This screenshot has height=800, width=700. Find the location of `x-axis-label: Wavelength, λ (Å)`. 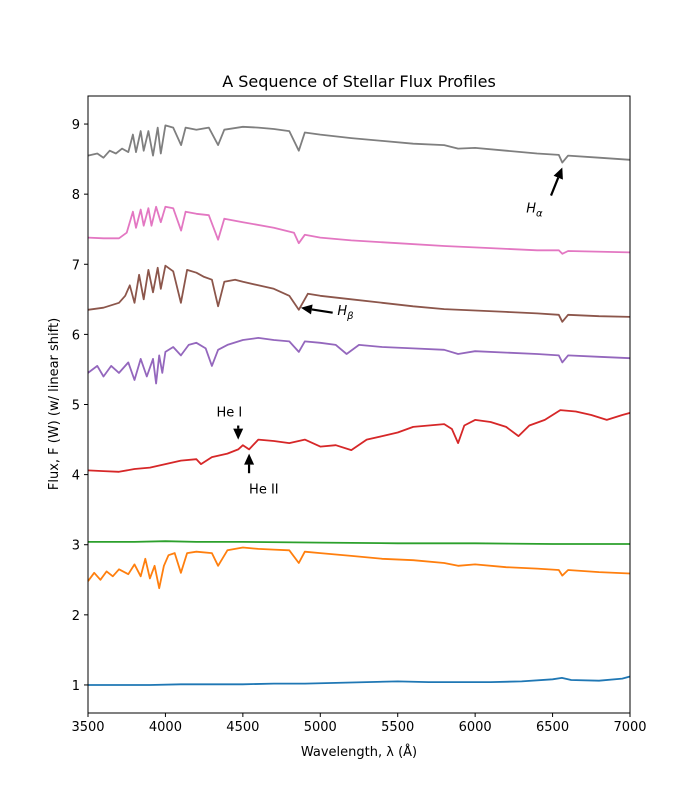

x-axis-label: Wavelength, λ (Å) is located at coordinates (359, 752).